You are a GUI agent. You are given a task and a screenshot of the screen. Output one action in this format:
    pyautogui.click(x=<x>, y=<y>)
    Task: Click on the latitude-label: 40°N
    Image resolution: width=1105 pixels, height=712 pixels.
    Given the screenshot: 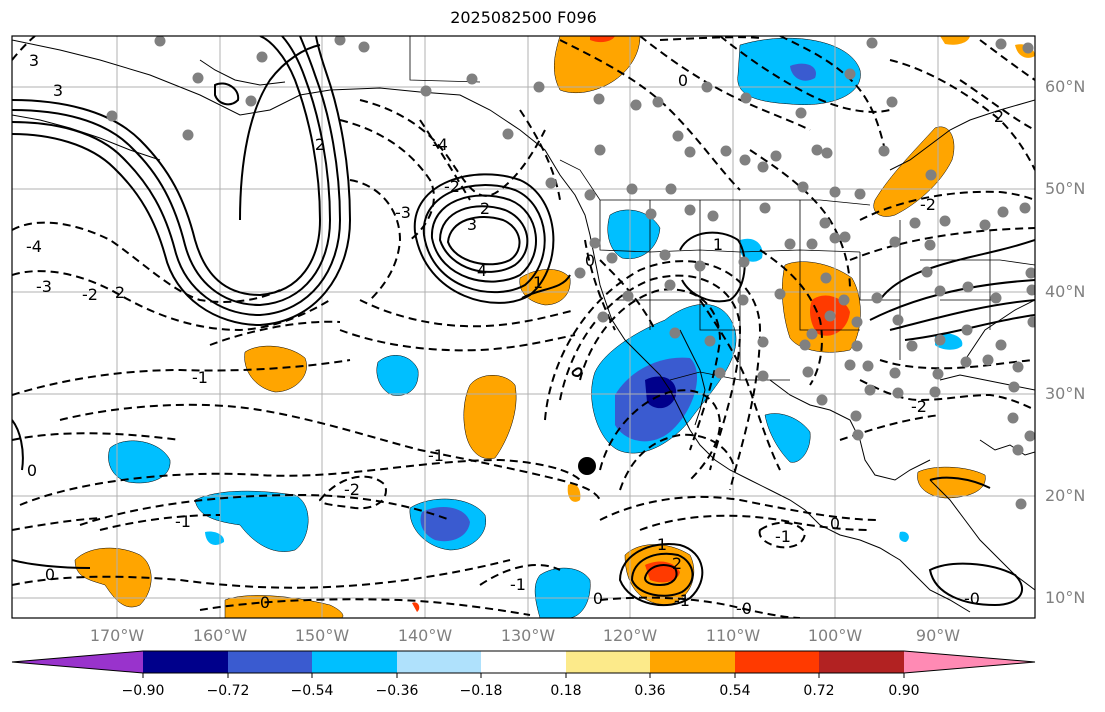 What is the action you would take?
    pyautogui.click(x=1065, y=291)
    